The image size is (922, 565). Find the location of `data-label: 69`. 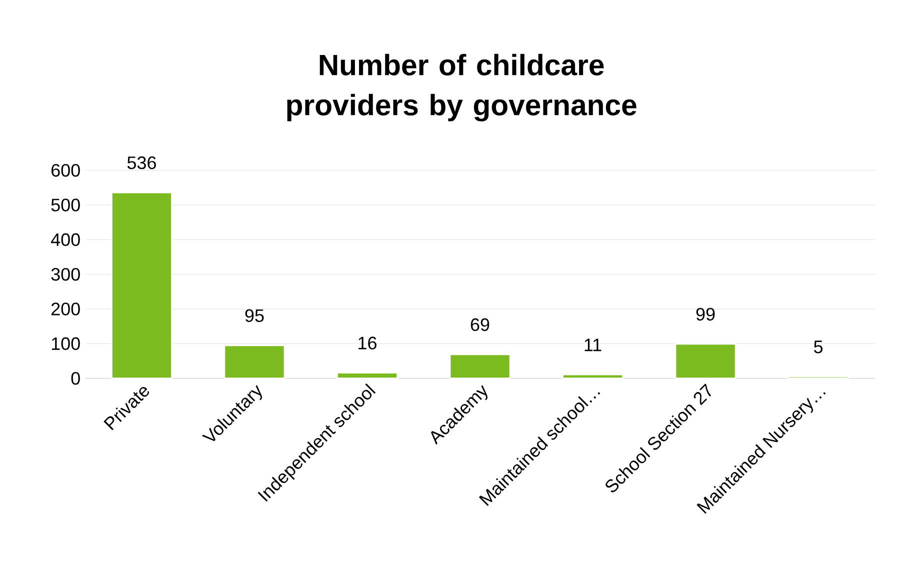

data-label: 69 is located at coordinates (480, 325).